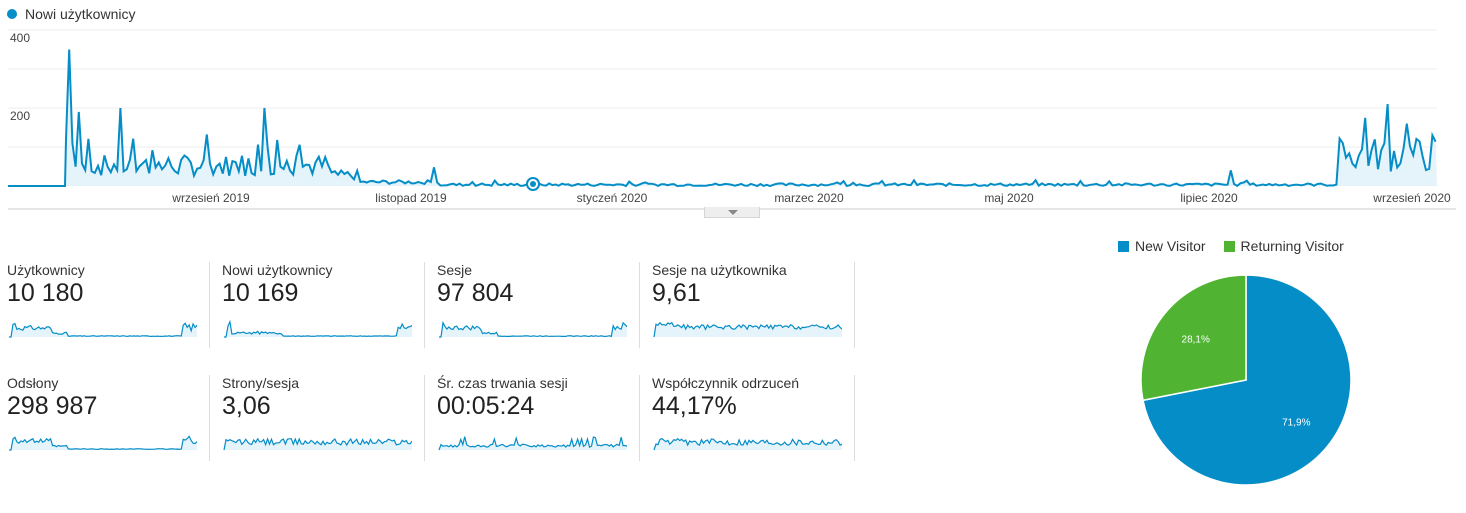 Image resolution: width=1466 pixels, height=513 pixels. Describe the element at coordinates (1296, 422) in the screenshot. I see `pie-label-new-visitor: 71,9%` at that location.